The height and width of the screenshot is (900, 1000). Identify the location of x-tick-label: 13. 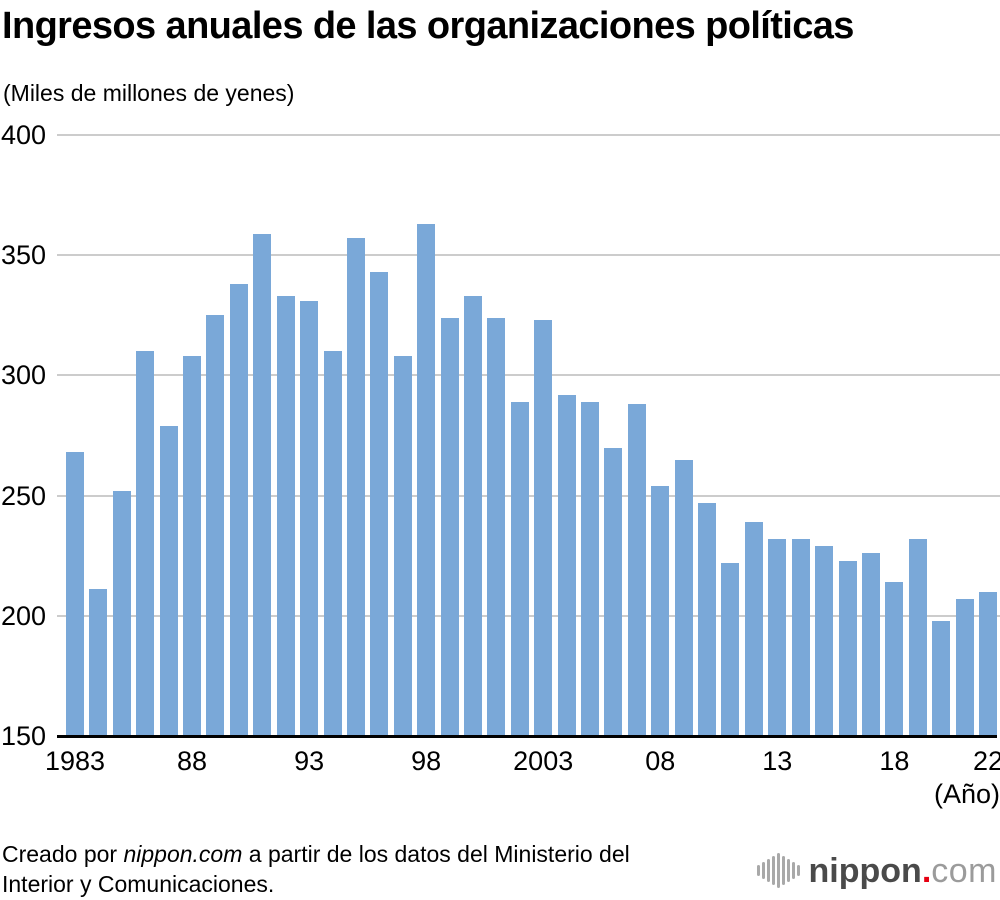
(777, 761).